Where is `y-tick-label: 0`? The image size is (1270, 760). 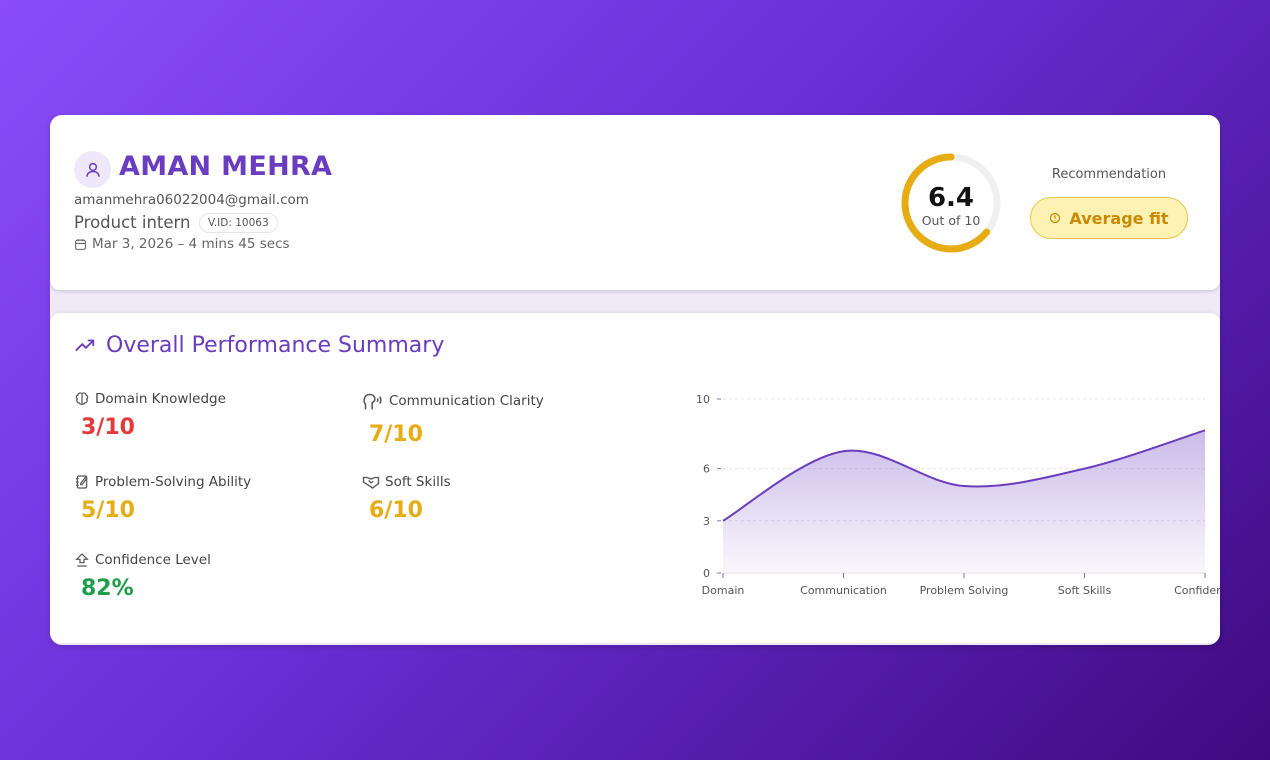
y-tick-label: 0 is located at coordinates (706, 573).